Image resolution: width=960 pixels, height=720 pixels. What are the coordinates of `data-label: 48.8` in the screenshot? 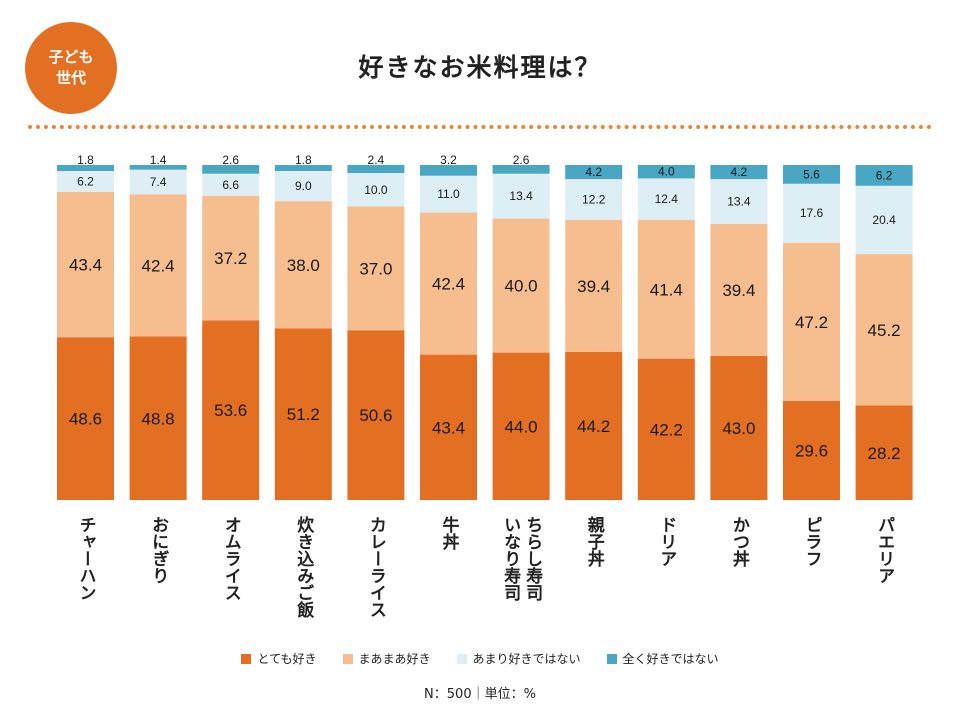 It's located at (158, 418).